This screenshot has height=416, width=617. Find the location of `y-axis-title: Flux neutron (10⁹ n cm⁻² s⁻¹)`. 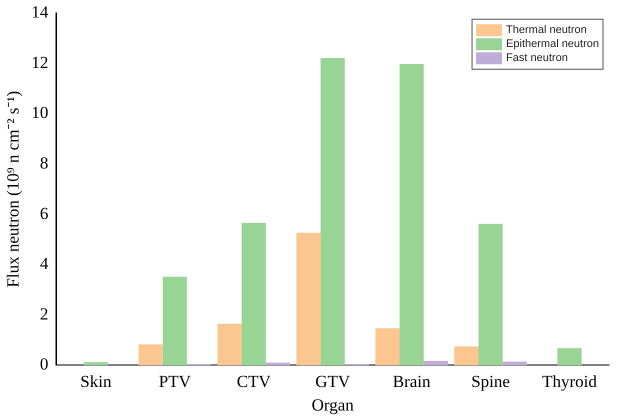

y-axis-title: Flux neutron (10⁹ n cm⁻² s⁻¹) is located at coordinates (13, 189).